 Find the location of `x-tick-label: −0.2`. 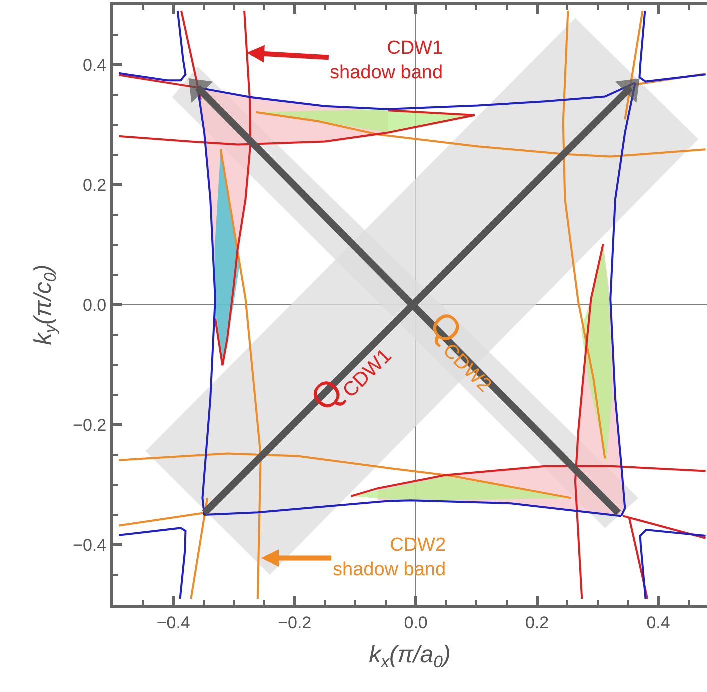

x-tick-label: −0.2 is located at coordinates (295, 622).